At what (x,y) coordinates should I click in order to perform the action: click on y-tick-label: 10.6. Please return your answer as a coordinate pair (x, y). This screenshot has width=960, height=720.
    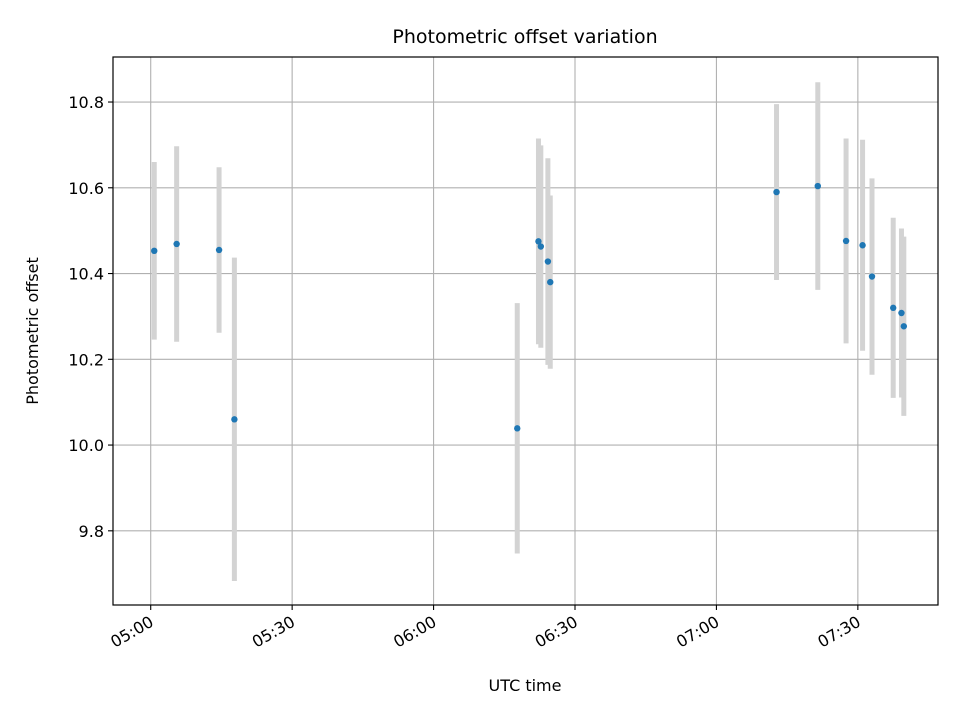
    Looking at the image, I should click on (86, 188).